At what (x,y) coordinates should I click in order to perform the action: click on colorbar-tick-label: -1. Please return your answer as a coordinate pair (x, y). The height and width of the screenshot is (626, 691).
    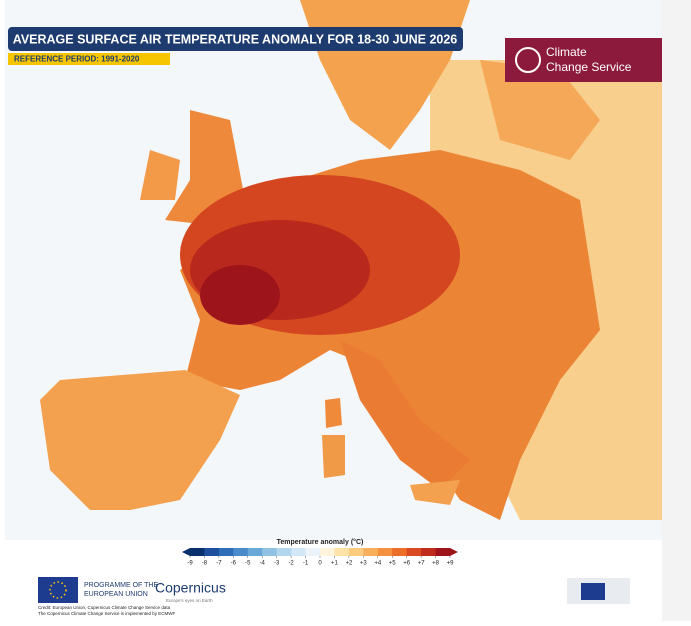
    Looking at the image, I should click on (306, 564).